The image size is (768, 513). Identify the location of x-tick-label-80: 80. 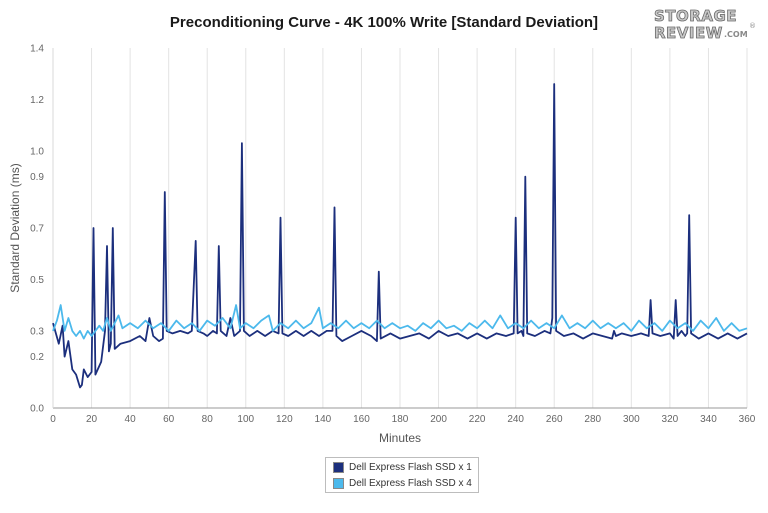
(208, 419).